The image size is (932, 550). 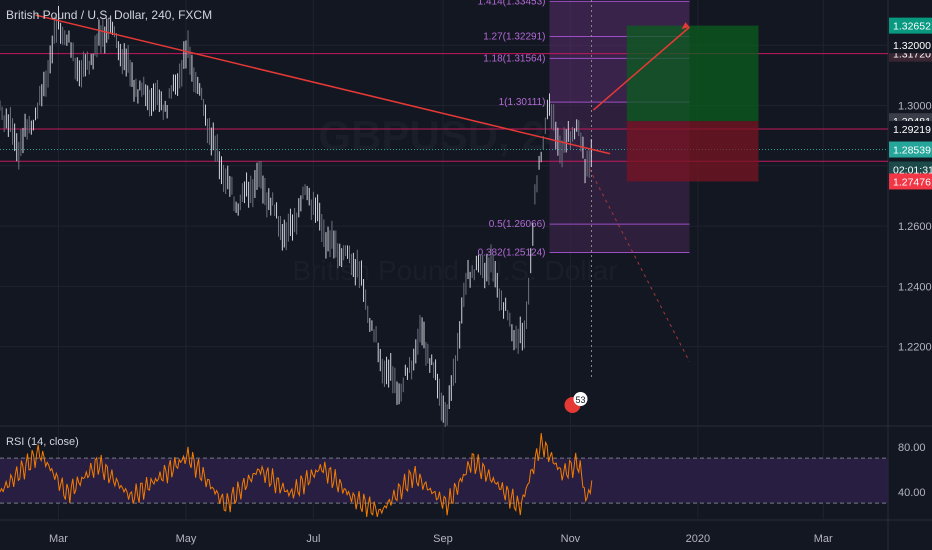 I want to click on watermark-symbol: GBPUSD, 240, so click(x=454, y=135).